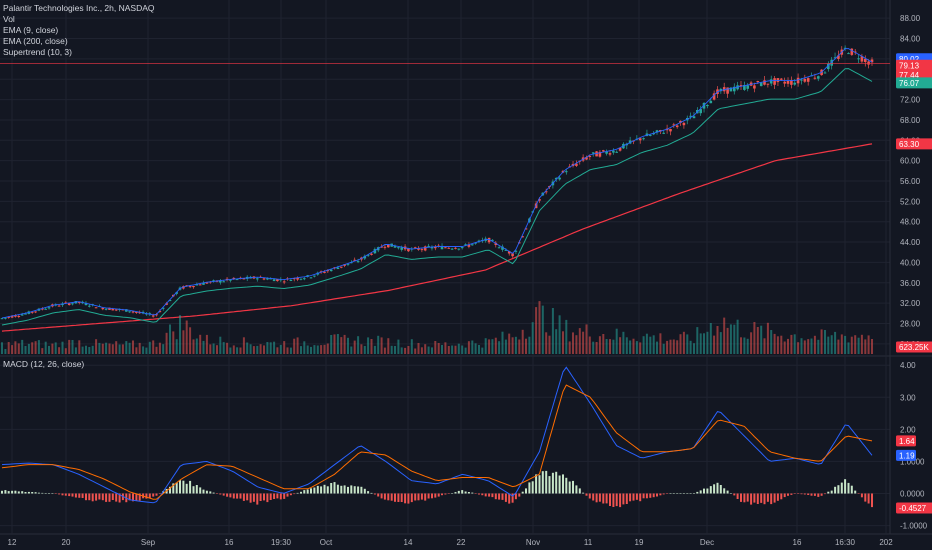 Image resolution: width=932 pixels, height=550 pixels. I want to click on ema200-legend: EMA (200, close), so click(35, 41).